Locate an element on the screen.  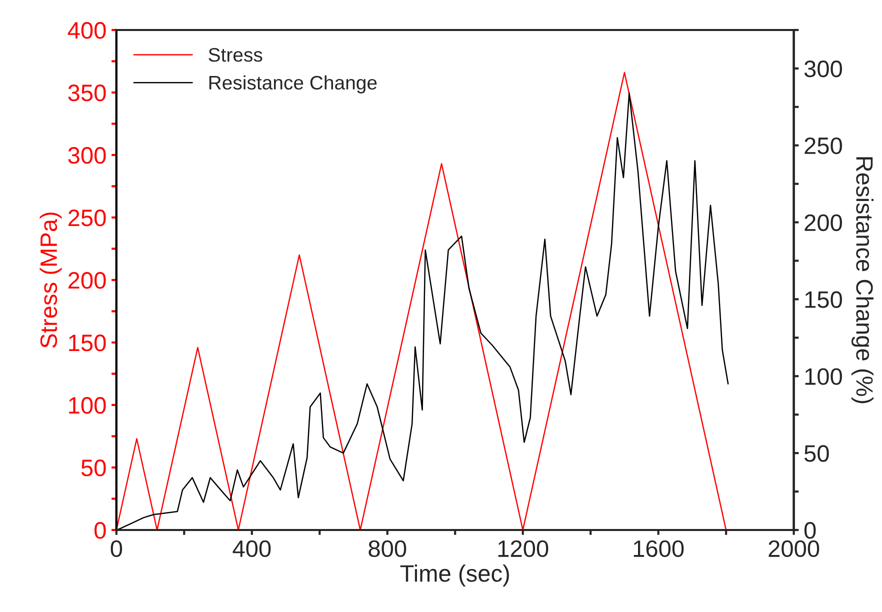
y-tick-label: 200 is located at coordinates (87, 280).